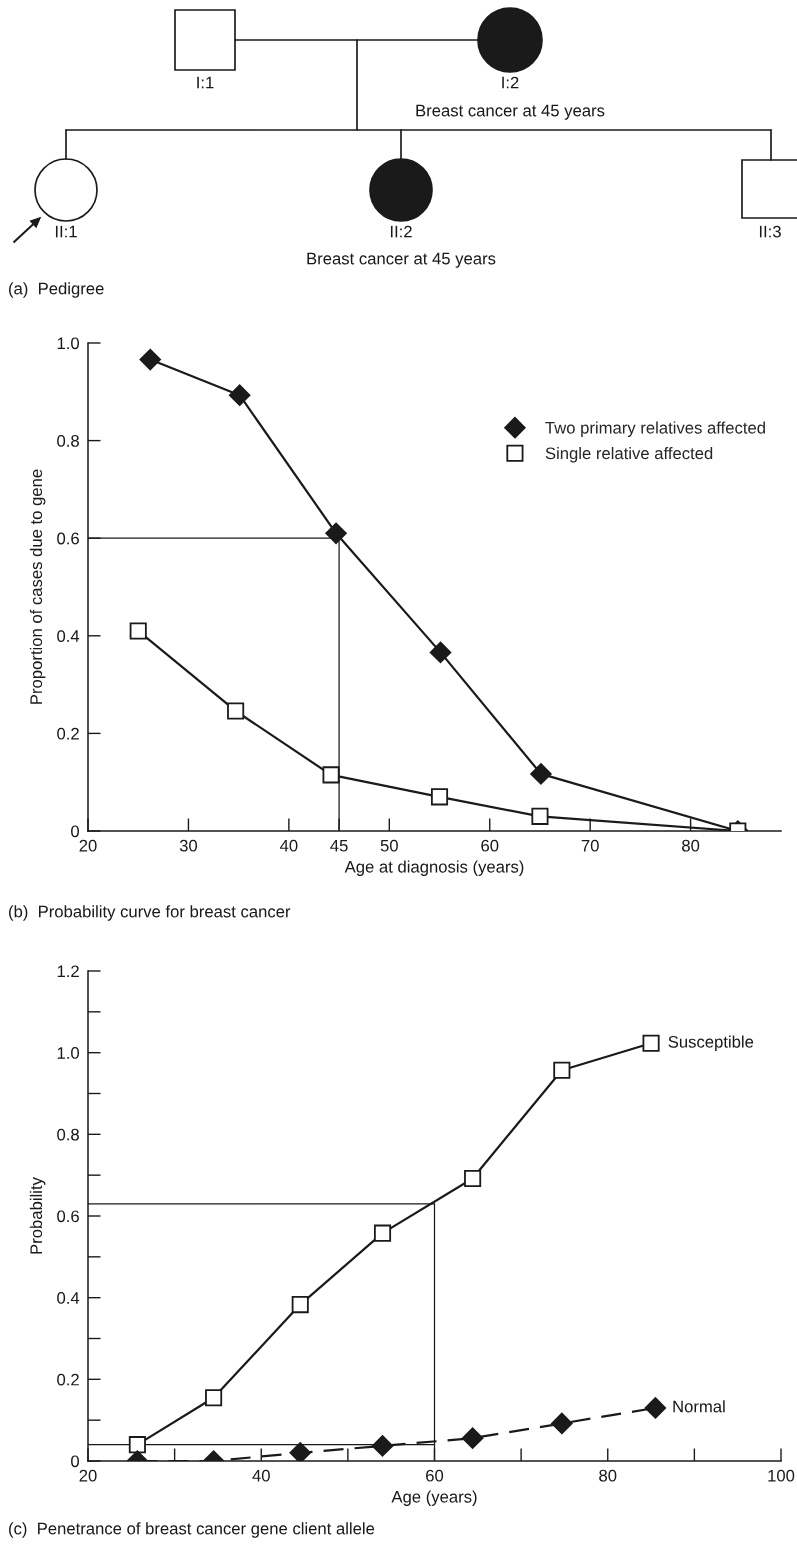  Describe the element at coordinates (205, 82) in the screenshot. I see `text: I:1` at that location.